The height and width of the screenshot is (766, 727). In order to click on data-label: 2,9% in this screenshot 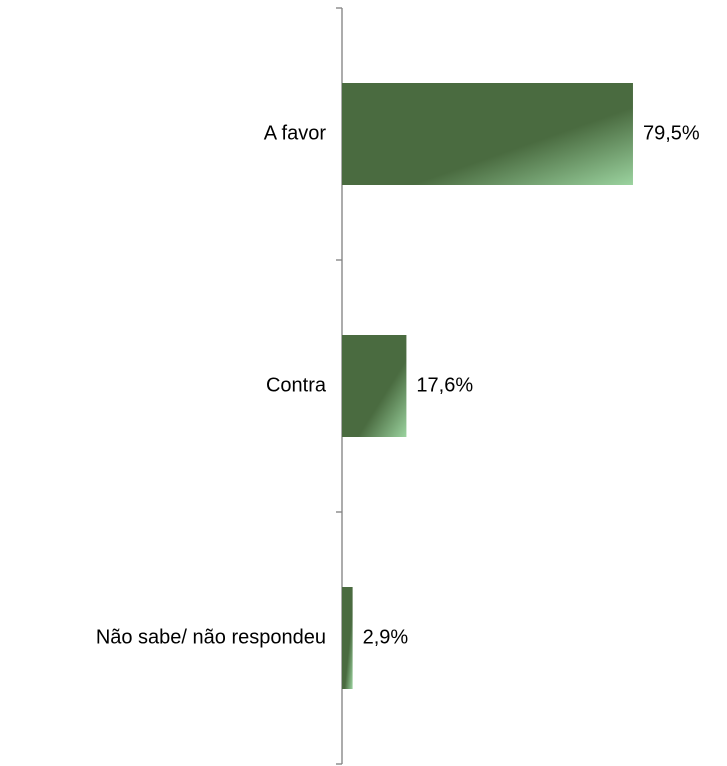, I will do `click(386, 637)`.